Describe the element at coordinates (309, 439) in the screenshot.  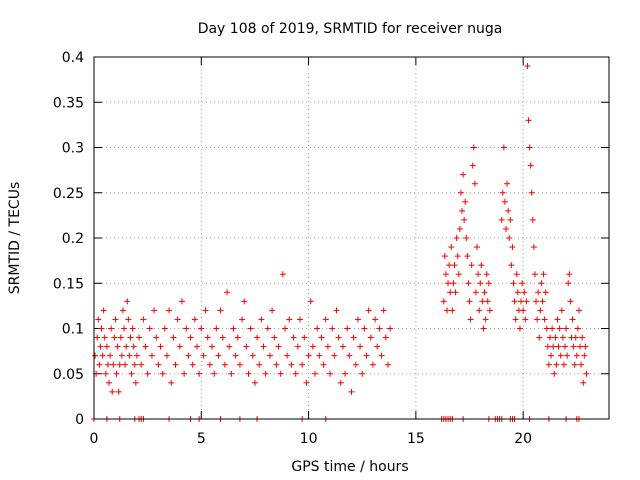
I see `x-tick-label: 10` at that location.